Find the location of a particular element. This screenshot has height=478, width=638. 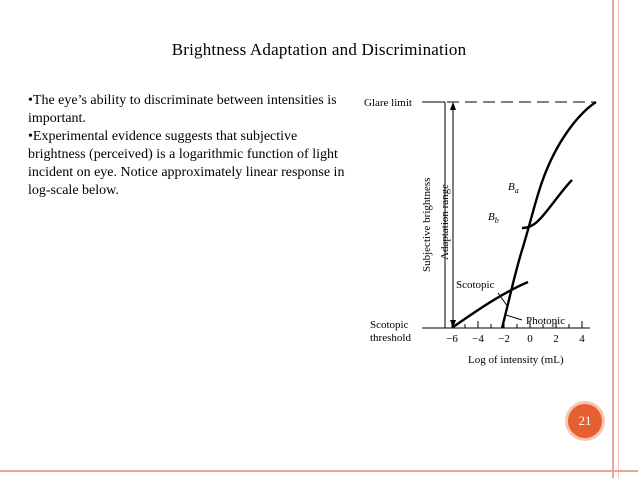

x-tick-label: −6 is located at coordinates (452, 339).